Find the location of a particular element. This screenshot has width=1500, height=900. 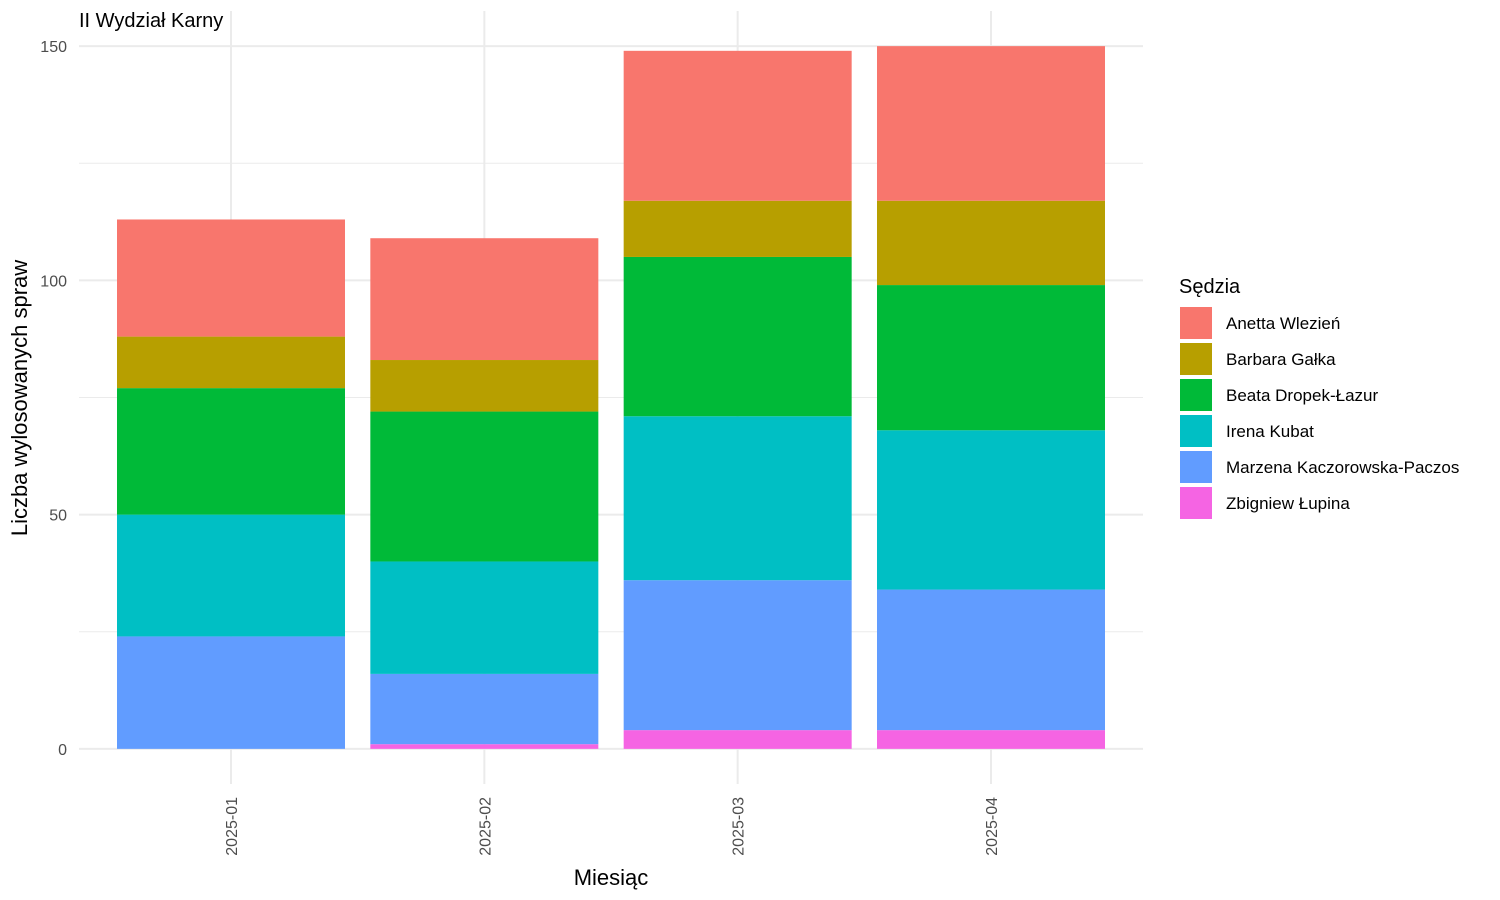

x-tick-label: 2025-03 is located at coordinates (739, 826).